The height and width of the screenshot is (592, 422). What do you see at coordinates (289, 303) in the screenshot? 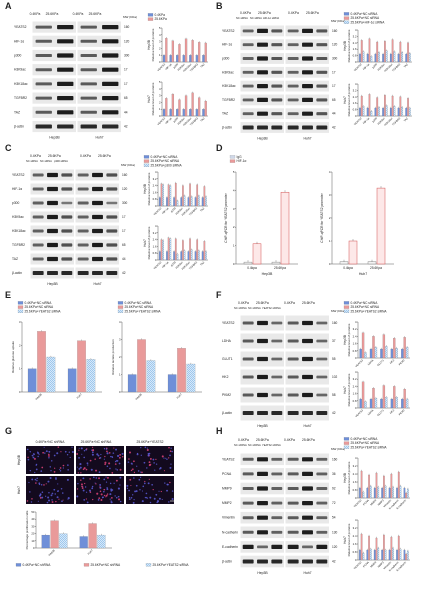
I see `group-label: 0.4KPa` at bounding box center [289, 303].